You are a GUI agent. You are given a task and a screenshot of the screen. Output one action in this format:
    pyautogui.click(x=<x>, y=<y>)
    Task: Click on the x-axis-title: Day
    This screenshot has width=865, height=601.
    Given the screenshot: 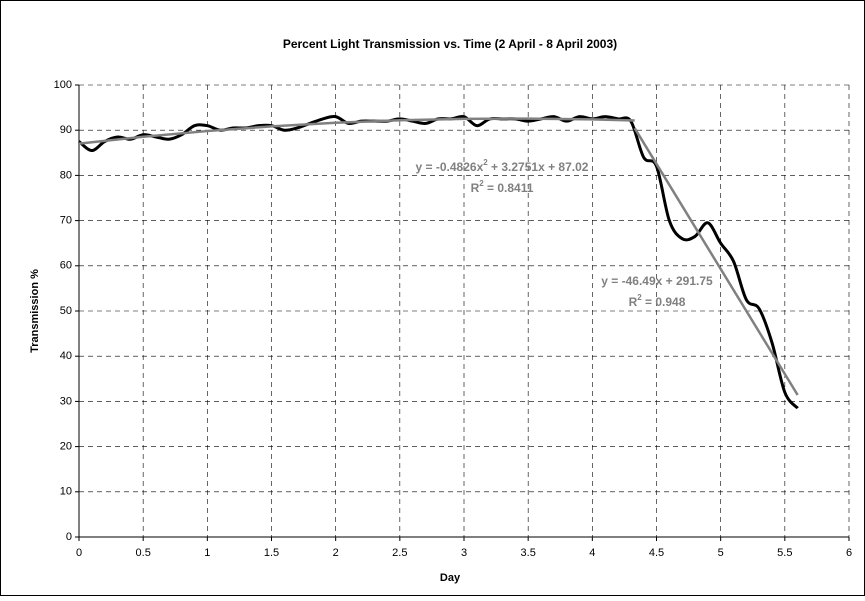 What is the action you would take?
    pyautogui.click(x=450, y=578)
    